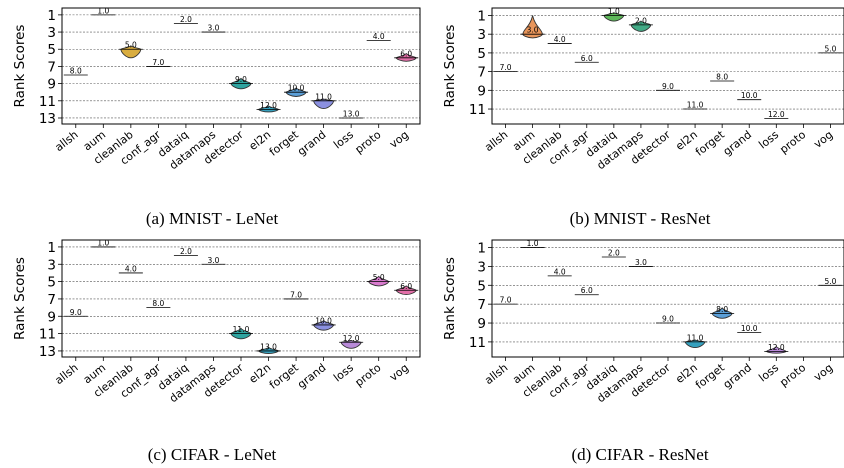 Image resolution: width=844 pixels, height=468 pixels. Describe the element at coordinates (76, 312) in the screenshot. I see `data-label-allsh: 9.0` at that location.